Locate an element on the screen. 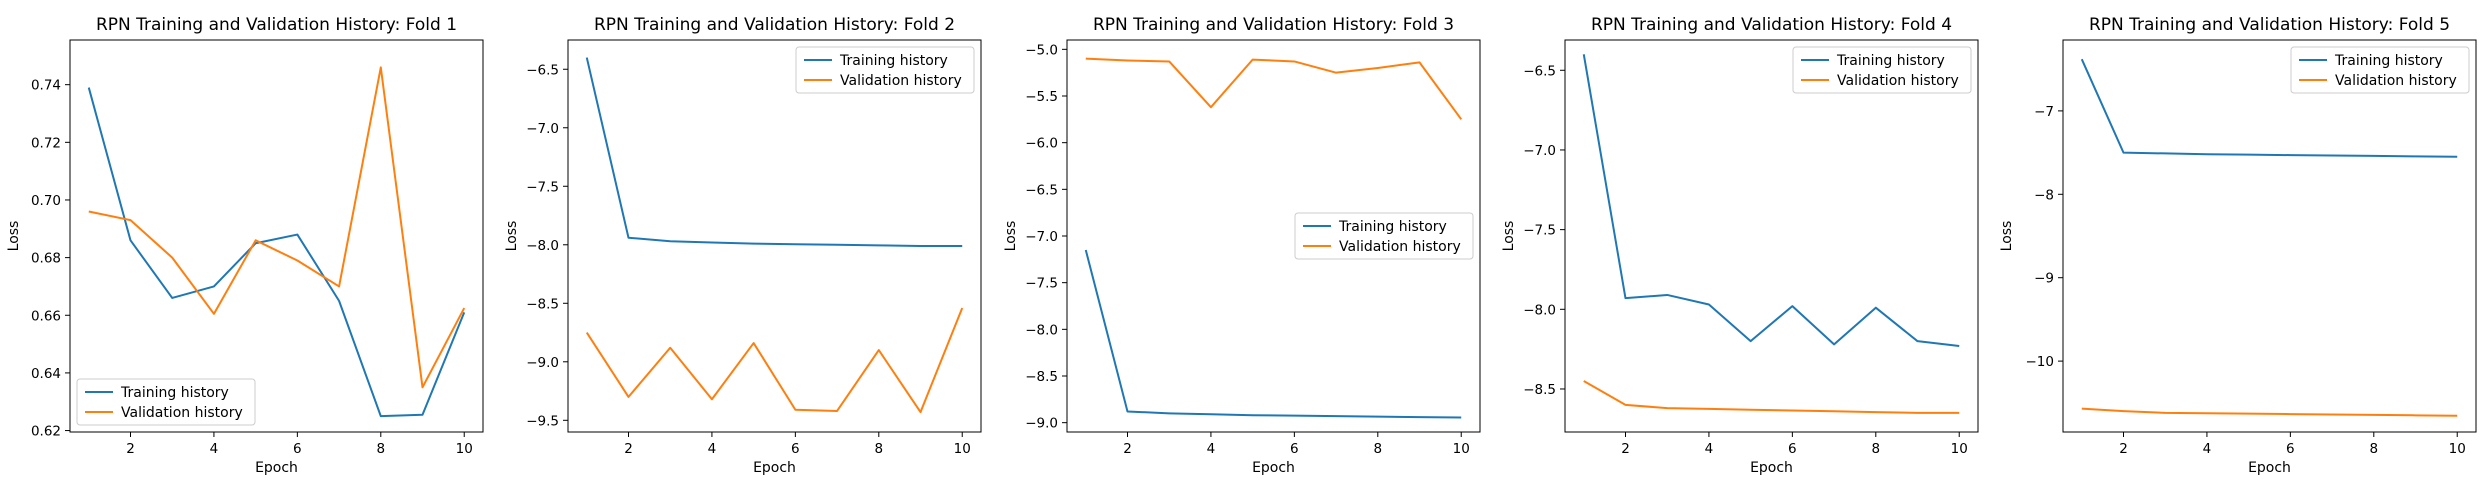 The height and width of the screenshot is (490, 2490). y-tick-label: −5.5 is located at coordinates (1041, 97).